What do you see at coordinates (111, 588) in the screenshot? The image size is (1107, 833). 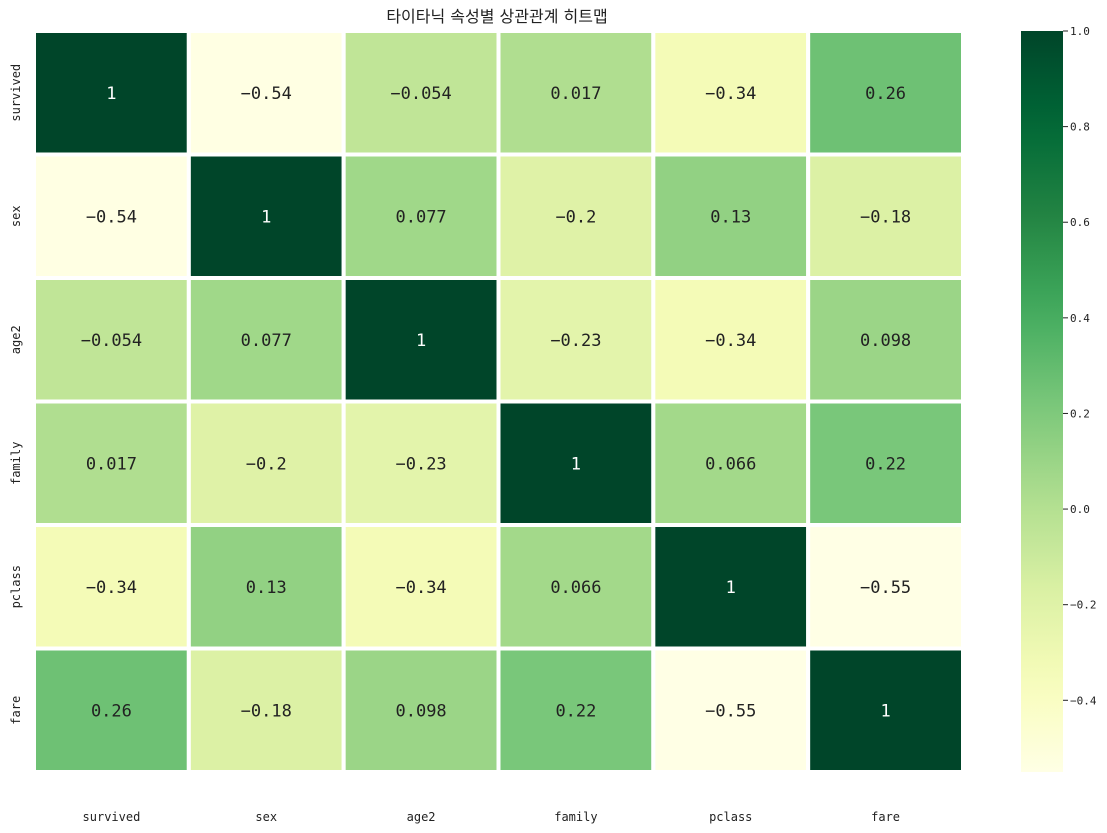 I see `cell-value-pclass-survived: −0.34` at bounding box center [111, 588].